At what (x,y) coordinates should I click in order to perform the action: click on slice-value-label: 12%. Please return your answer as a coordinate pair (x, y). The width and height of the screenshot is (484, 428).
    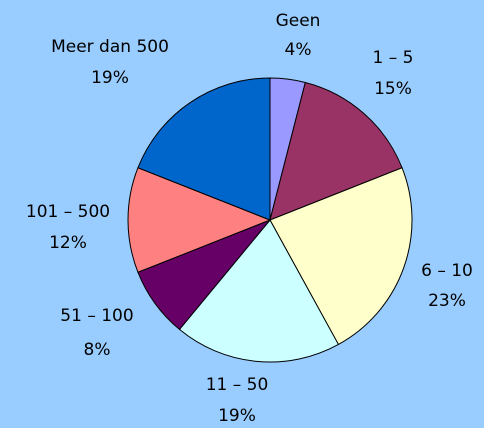
    Looking at the image, I should click on (68, 243).